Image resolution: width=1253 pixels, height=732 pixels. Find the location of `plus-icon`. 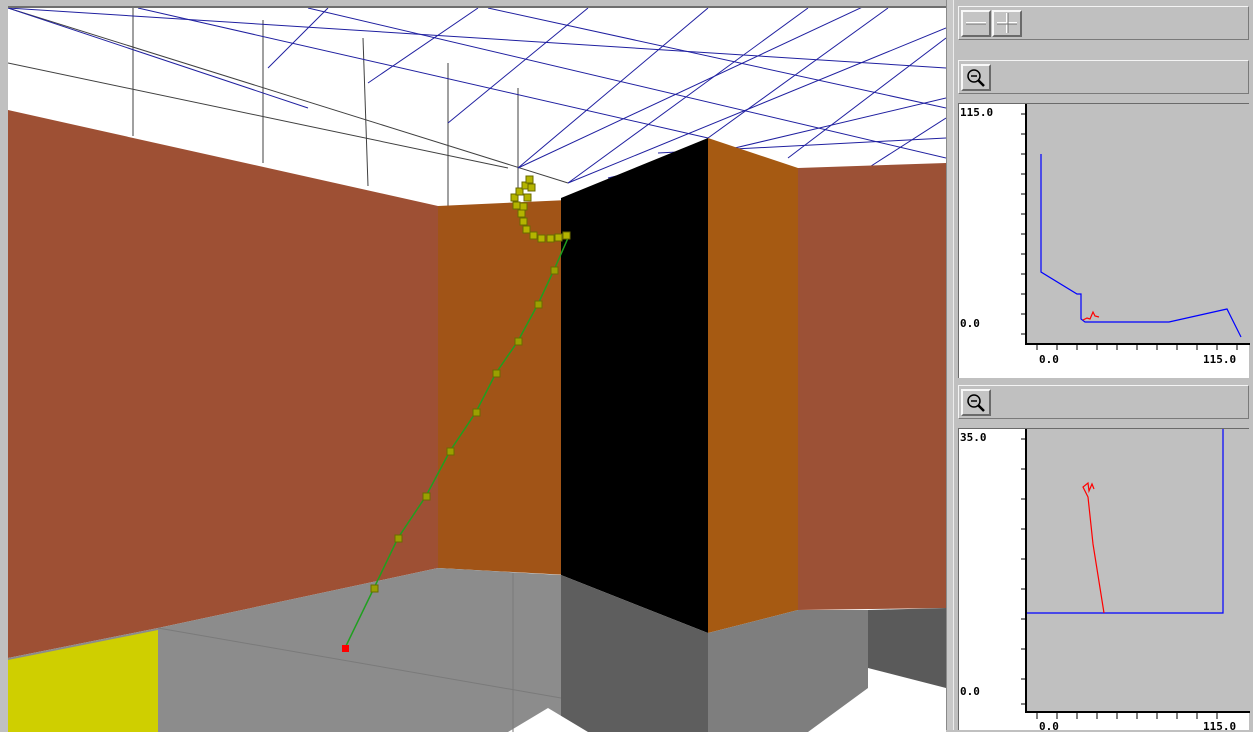

plus-icon is located at coordinates (1007, 23).